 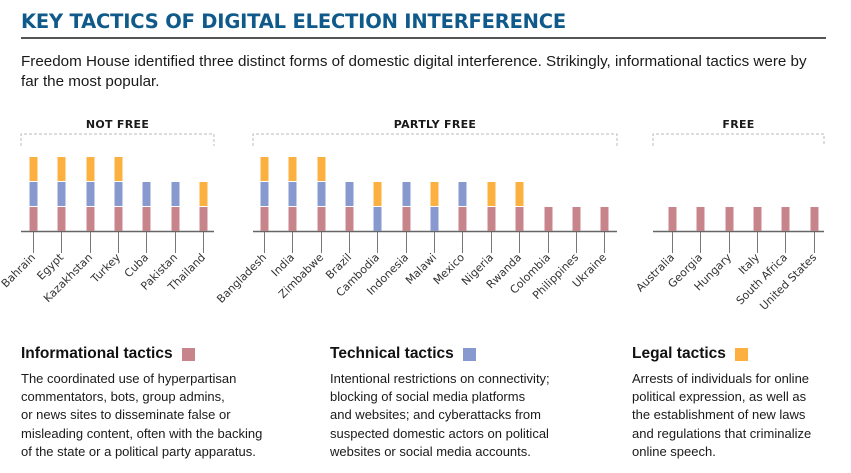 I want to click on bar-segment-india-technical, so click(x=292, y=194).